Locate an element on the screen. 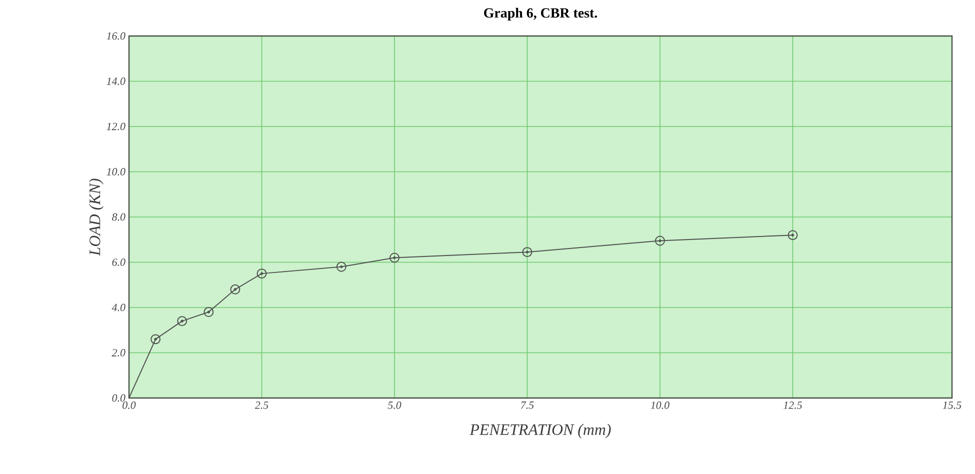 This screenshot has height=474, width=975. y-tick-label: 0.0 is located at coordinates (119, 398).